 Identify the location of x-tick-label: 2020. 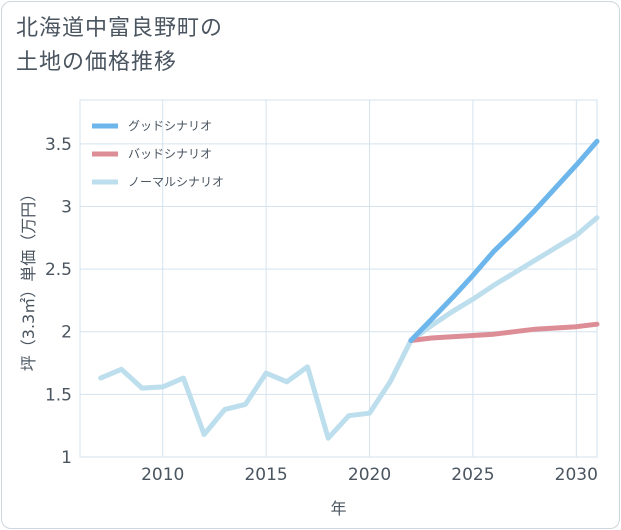
(369, 475).